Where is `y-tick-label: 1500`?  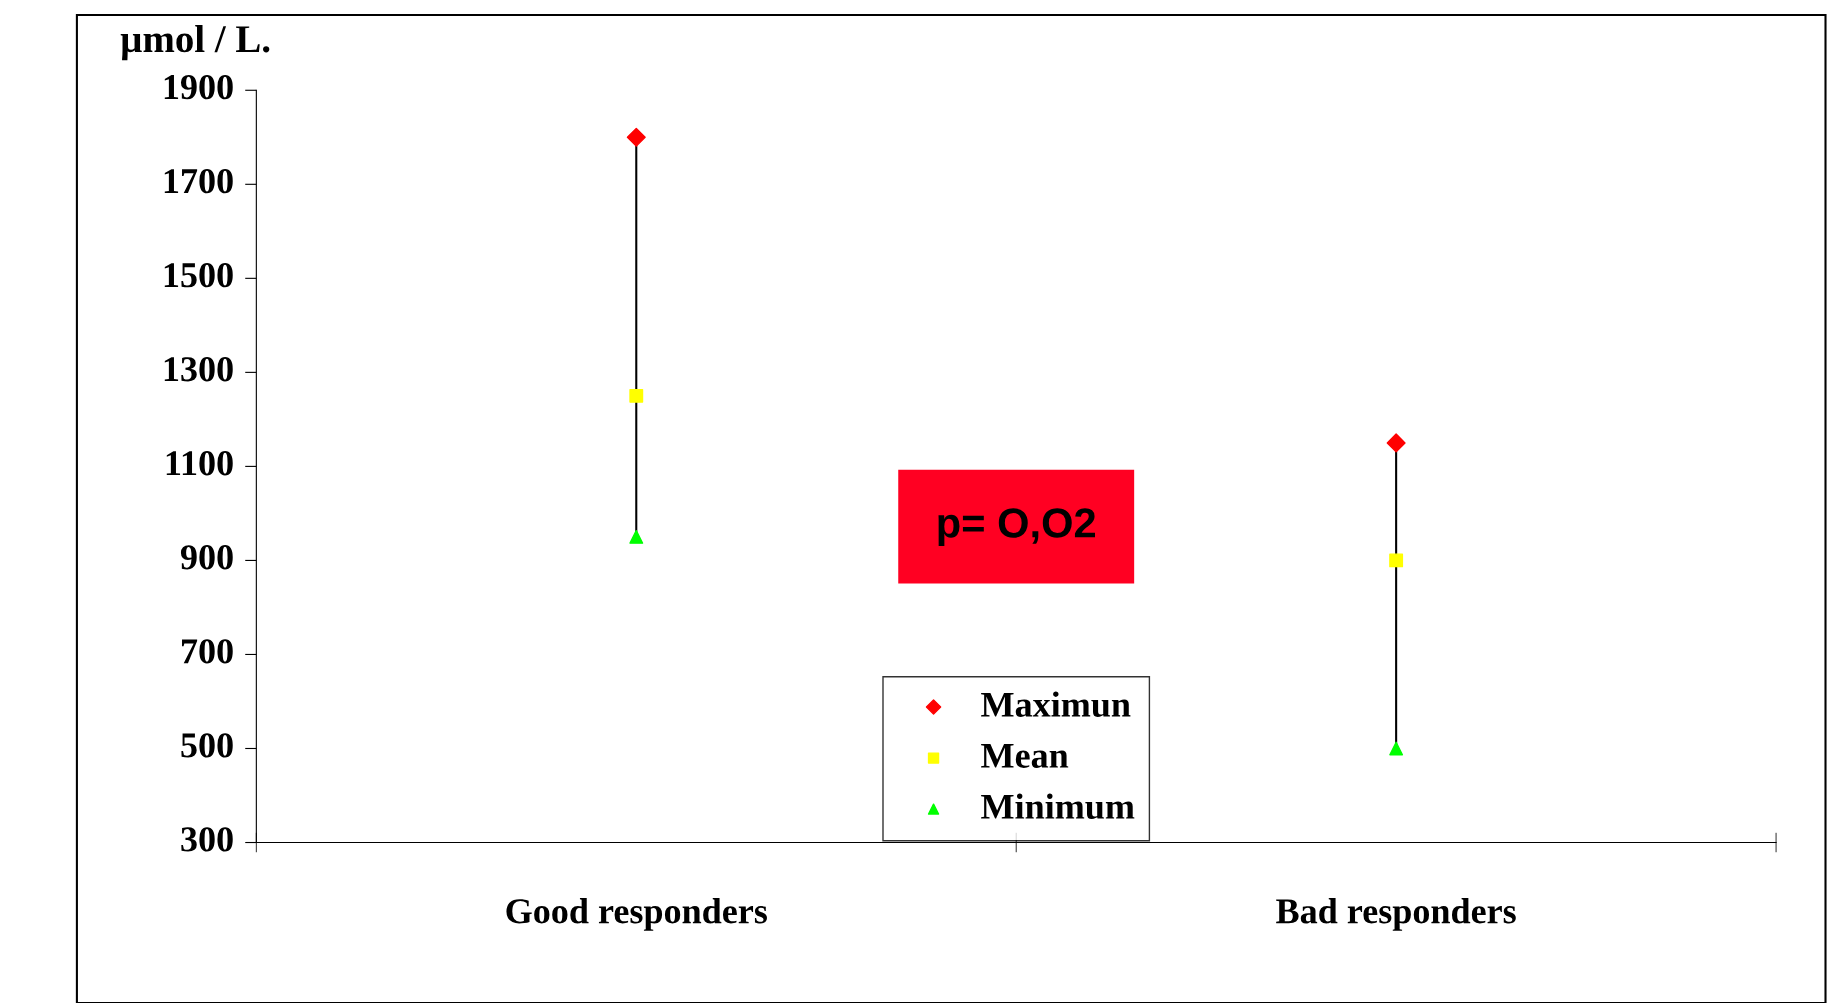 y-tick-label: 1500 is located at coordinates (198, 275).